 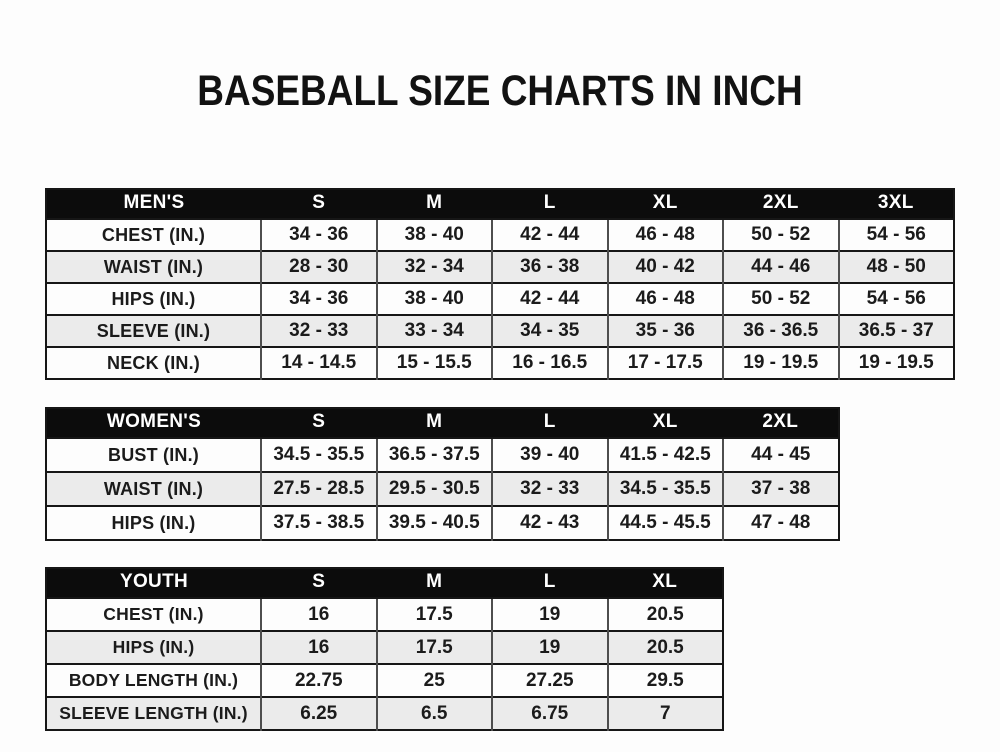 What do you see at coordinates (153, 423) in the screenshot?
I see `womens-table-title: WOMEN'S` at bounding box center [153, 423].